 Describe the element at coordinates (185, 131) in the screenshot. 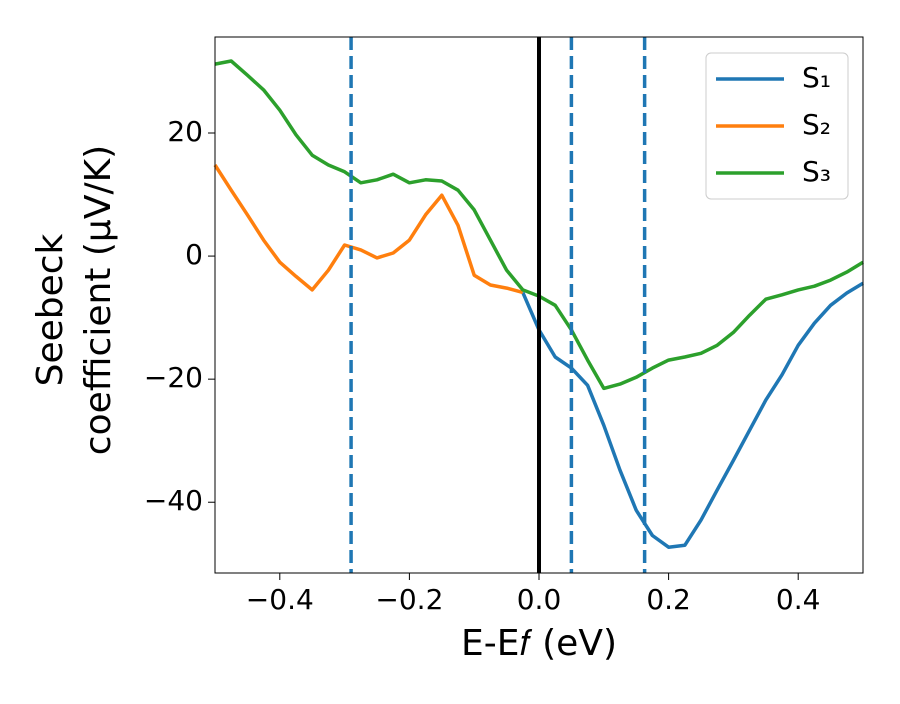

I see `y-tick-label: 20` at that location.